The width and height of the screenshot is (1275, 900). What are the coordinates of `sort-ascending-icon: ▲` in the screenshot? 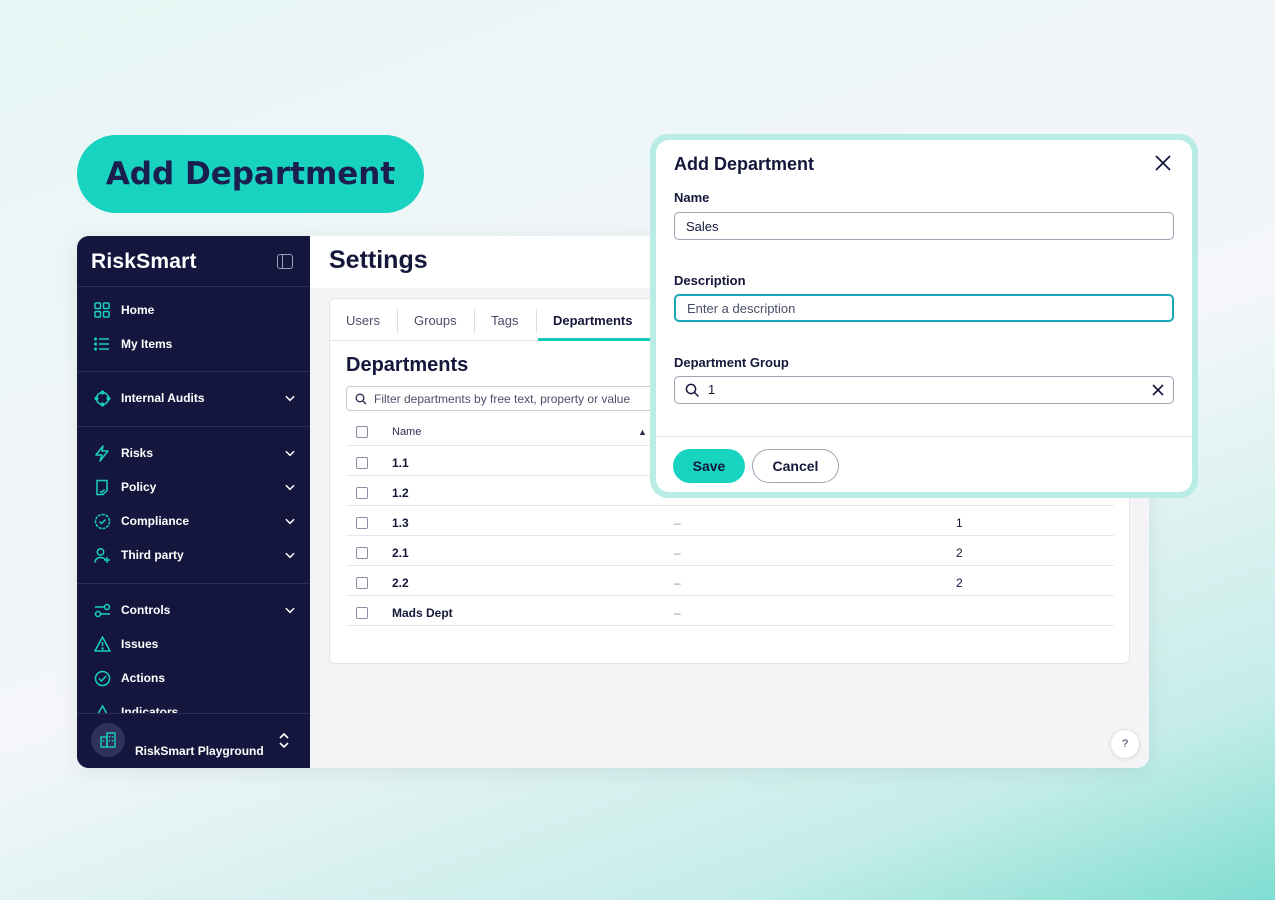 It's located at (642, 432).